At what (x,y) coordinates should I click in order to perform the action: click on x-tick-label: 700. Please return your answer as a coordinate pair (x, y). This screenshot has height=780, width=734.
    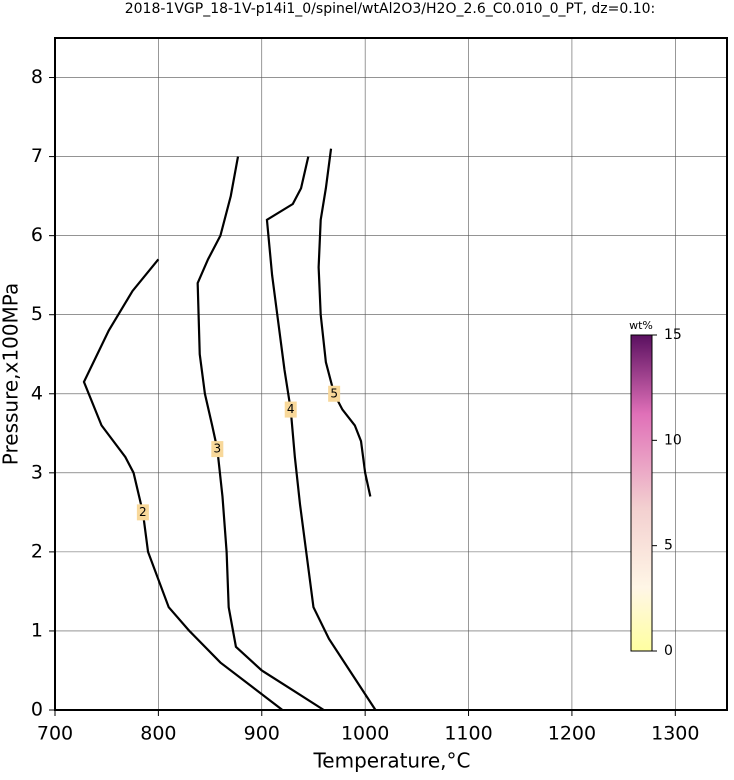
    Looking at the image, I should click on (55, 734).